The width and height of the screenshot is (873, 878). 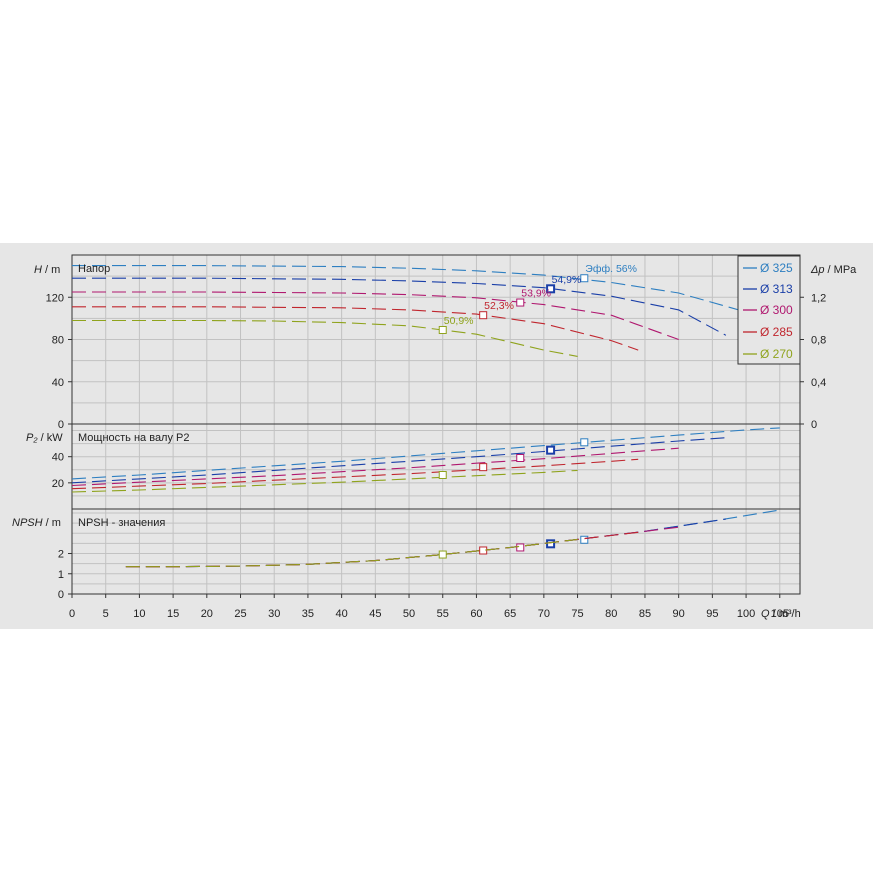 I want to click on panel-title-power: Мощность на валу P2, so click(x=134, y=438).